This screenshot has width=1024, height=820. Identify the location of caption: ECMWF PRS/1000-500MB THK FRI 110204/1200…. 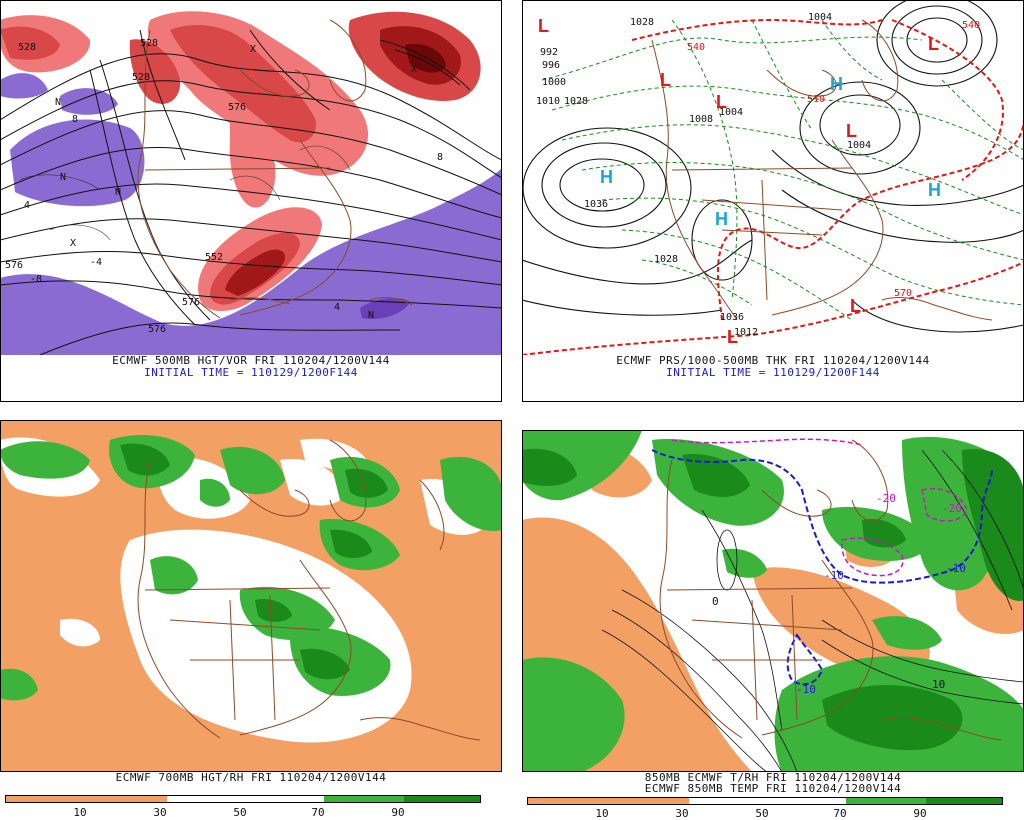
(773, 360).